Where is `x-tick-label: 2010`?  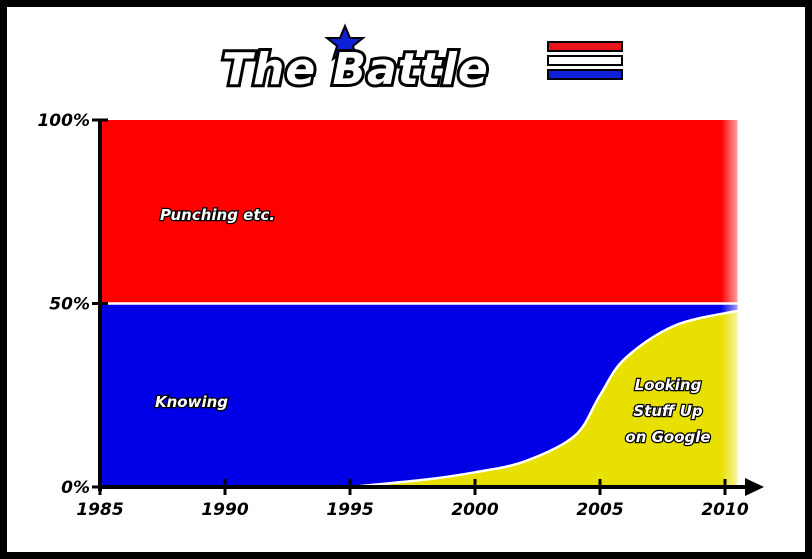
x-tick-label: 2010 is located at coordinates (724, 510).